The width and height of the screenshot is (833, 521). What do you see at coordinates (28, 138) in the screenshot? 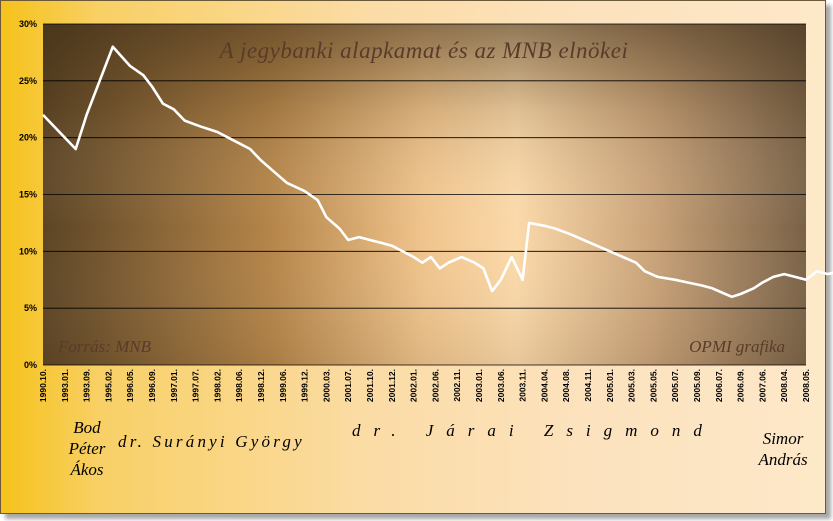
I see `y-tick-label: 20%` at bounding box center [28, 138].